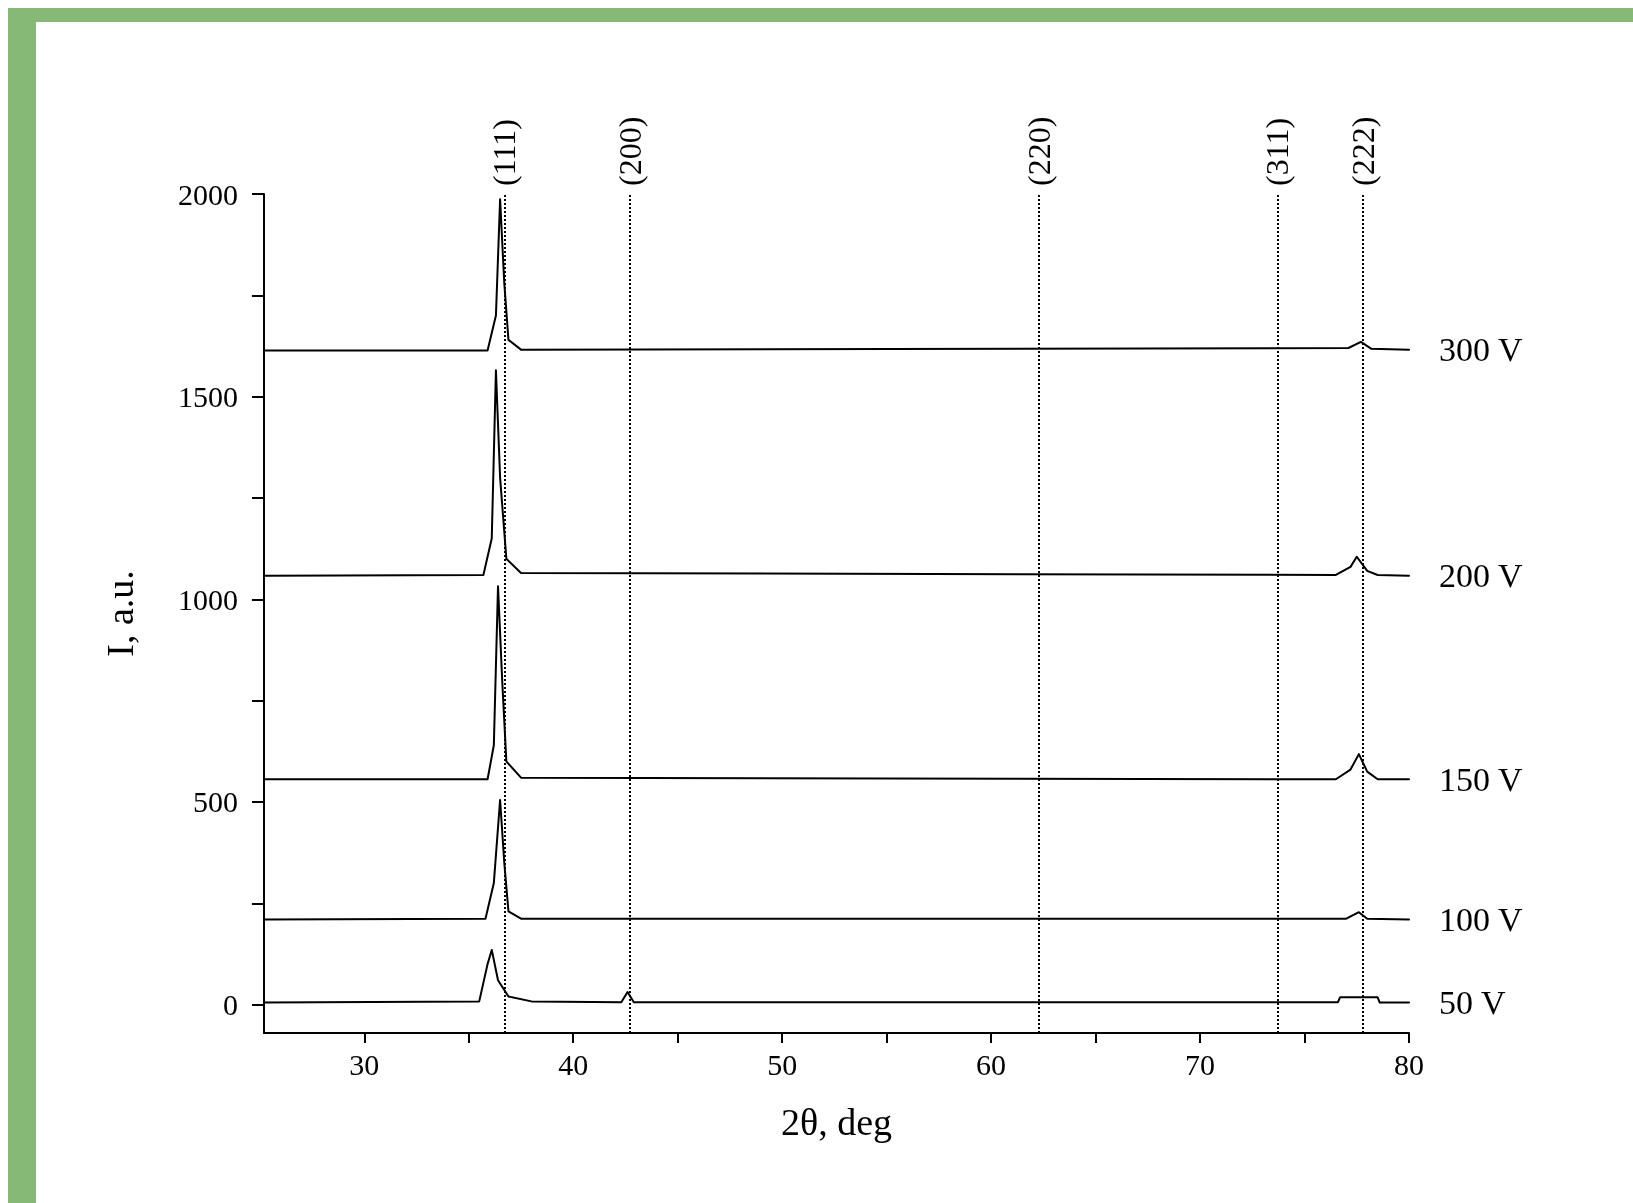 This screenshot has width=1633, height=1203. Describe the element at coordinates (208, 194) in the screenshot. I see `y-tick-label: 2000` at that location.